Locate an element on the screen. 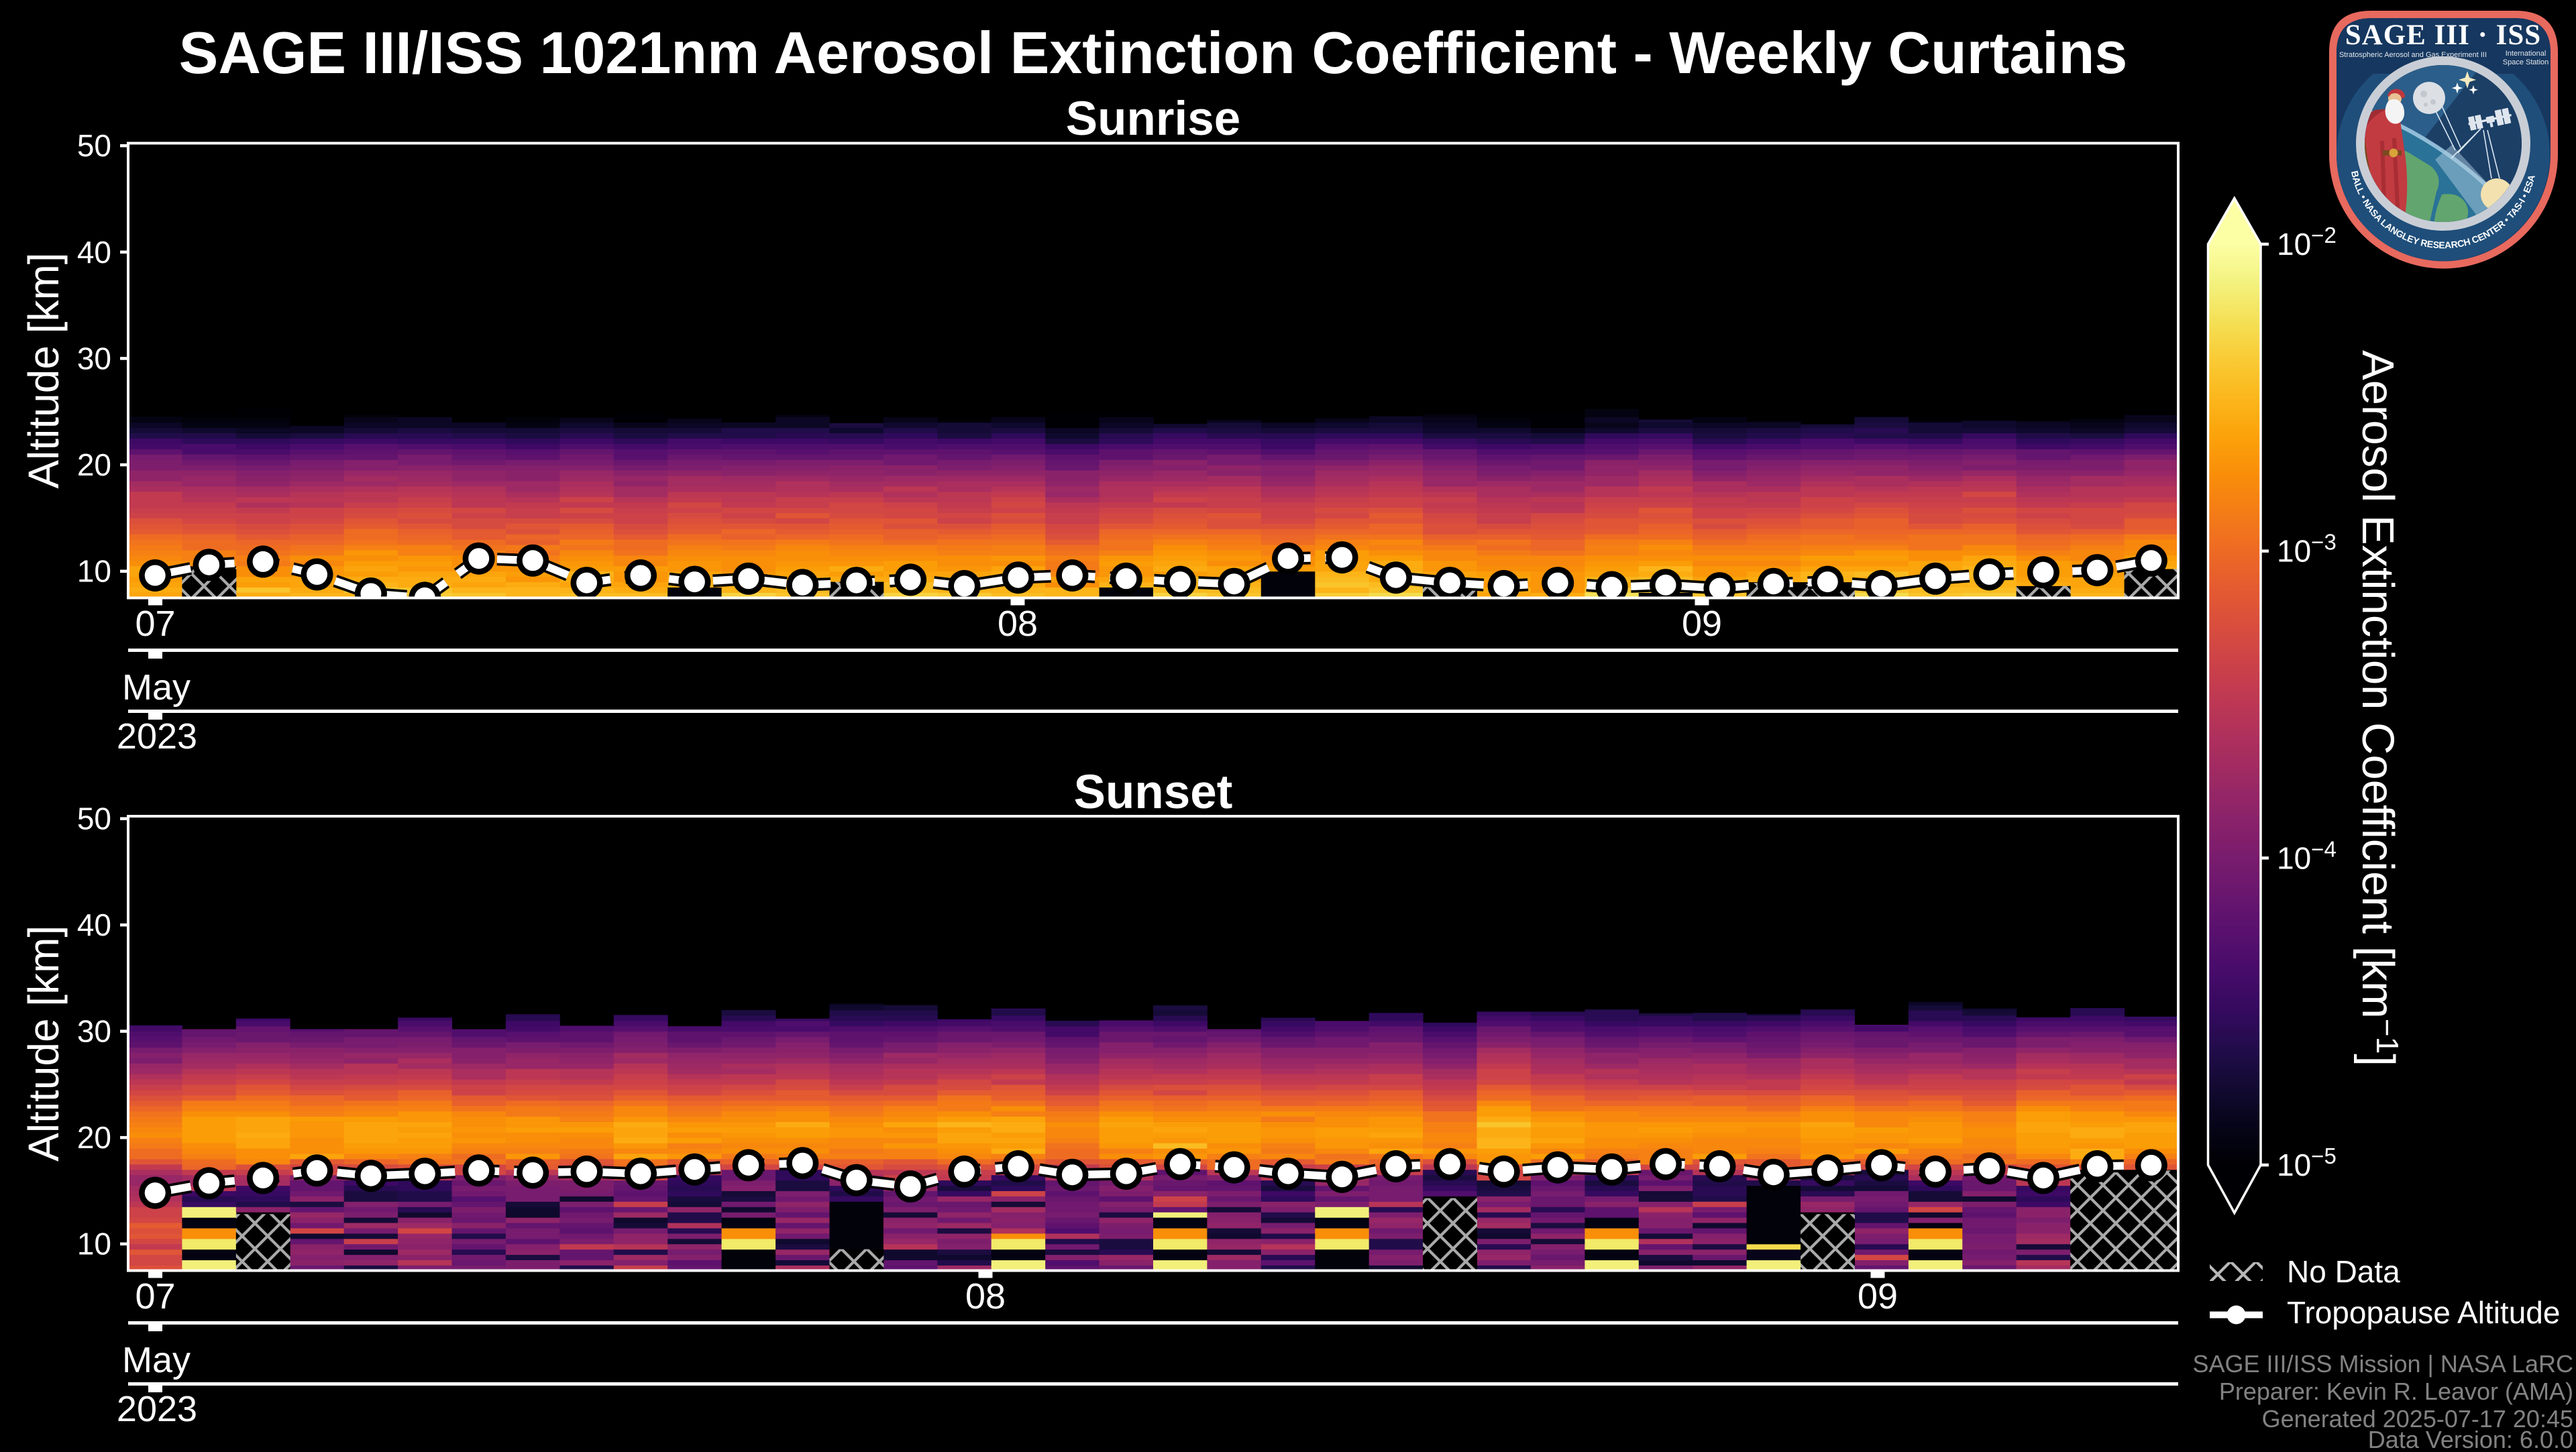  svg-text:Aerosol Extinction Coefficient: Aerosol Extinction Coefficient [km−1] is located at coordinates (2379, 708).